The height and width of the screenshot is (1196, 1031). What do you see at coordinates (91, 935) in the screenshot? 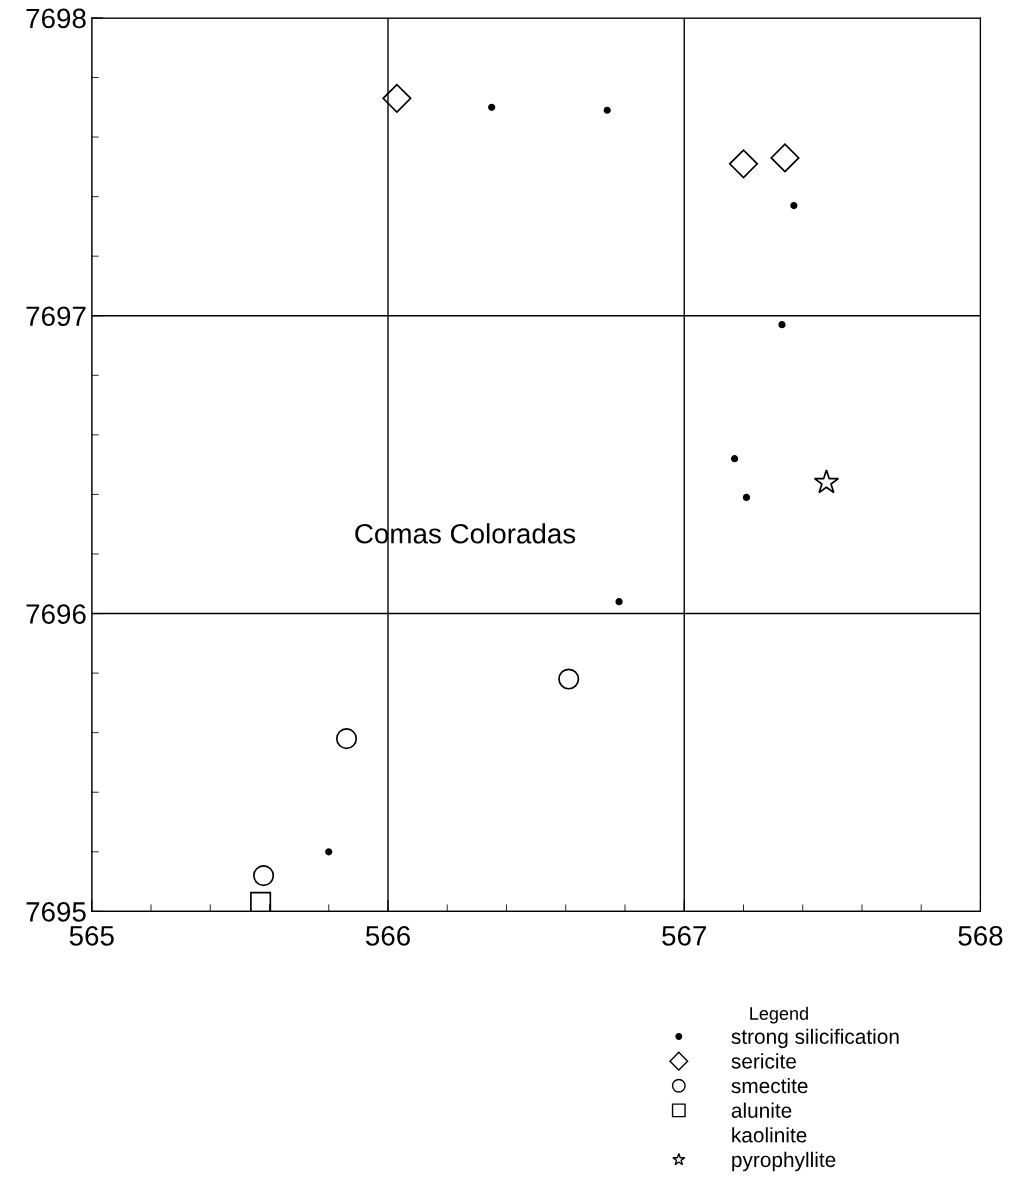
I see `x-tick-label: 565` at bounding box center [91, 935].